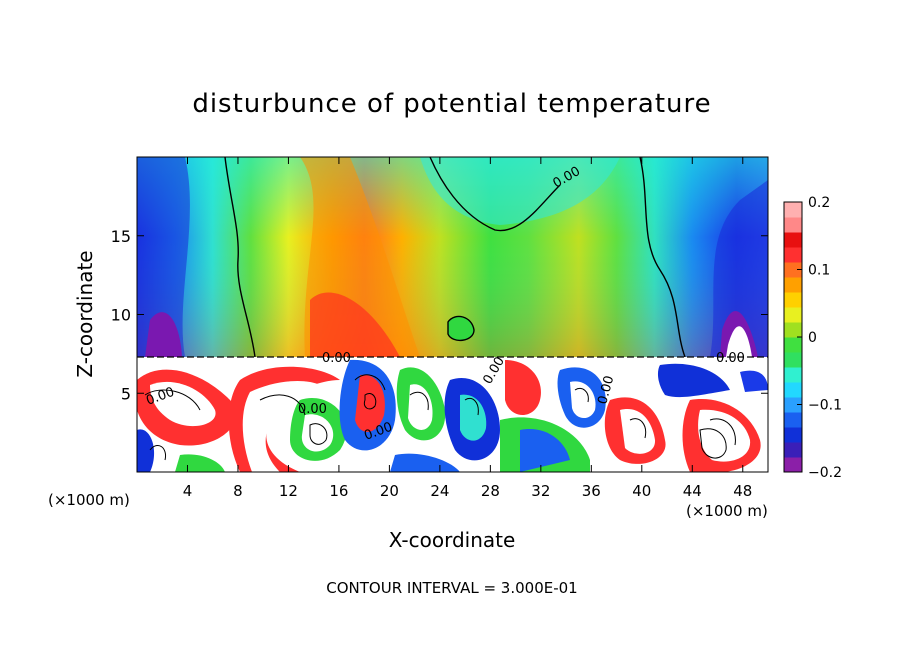 The image size is (904, 654). What do you see at coordinates (739, 268) in the screenshot?
I see `cold-lobe-right` at bounding box center [739, 268].